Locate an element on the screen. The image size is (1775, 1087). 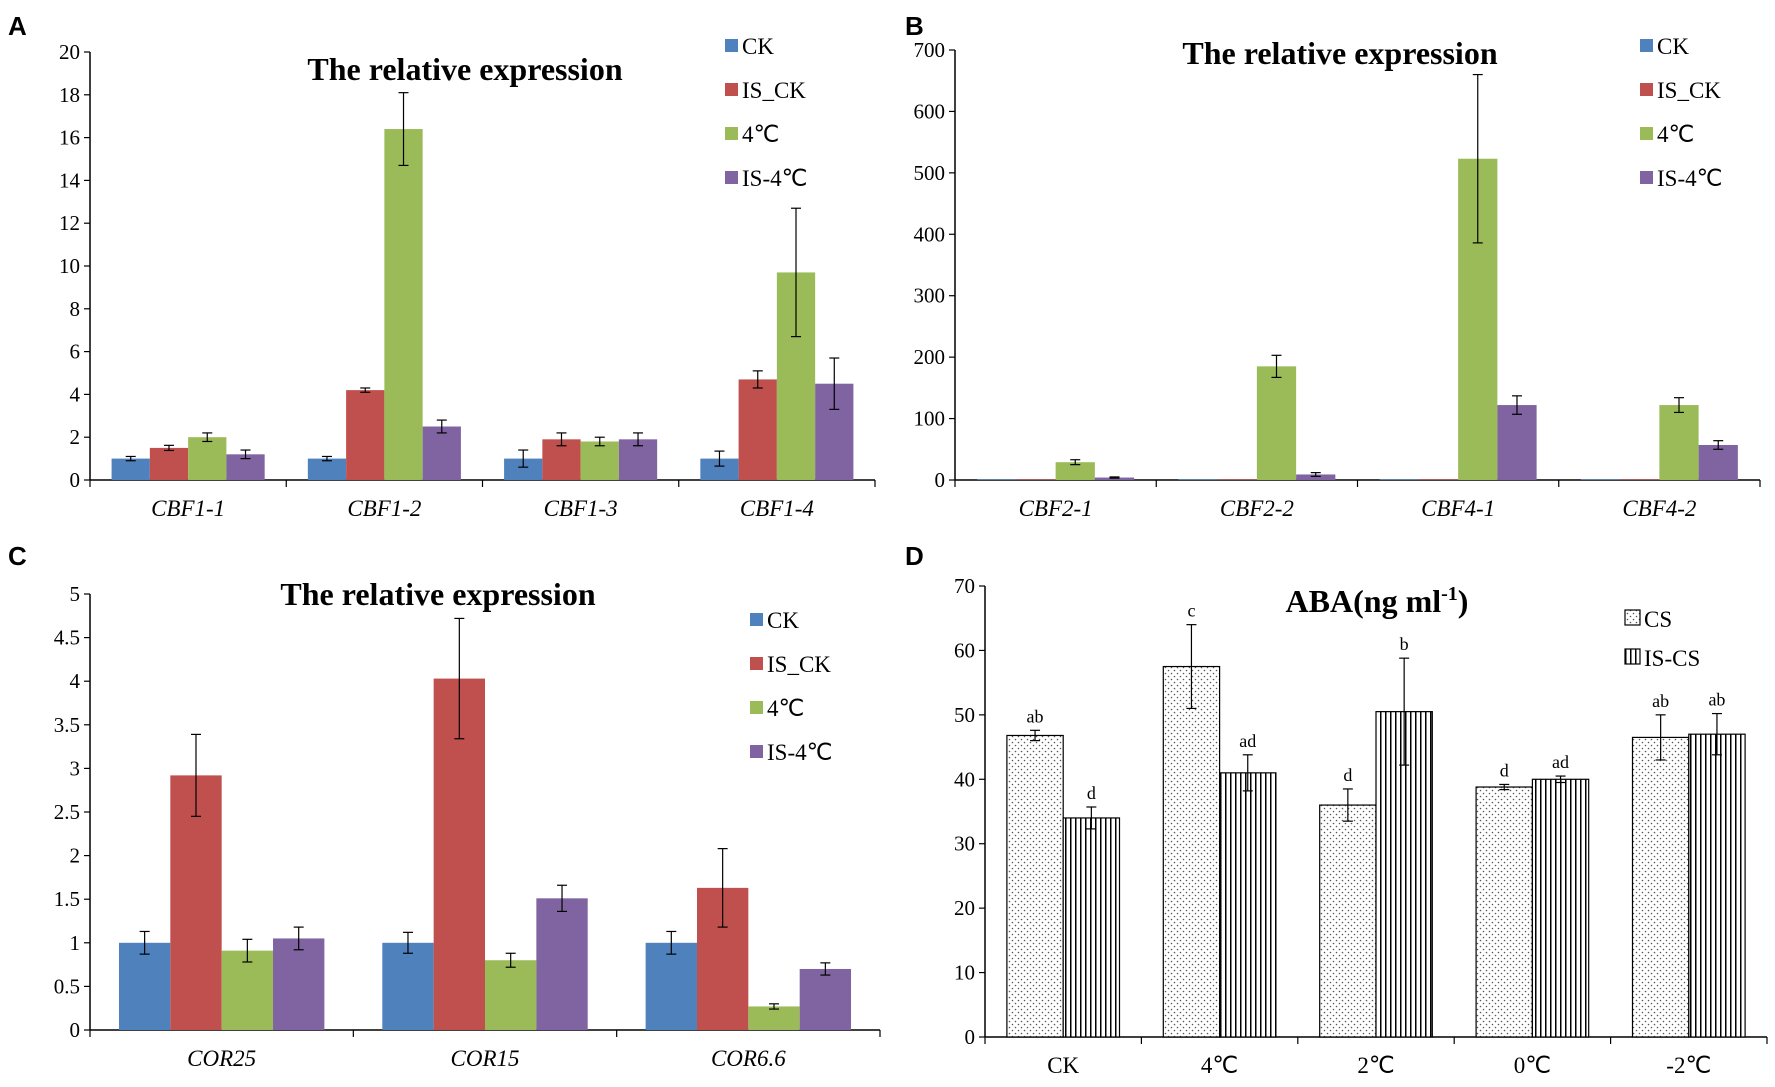
x-category-label: CK is located at coordinates (1063, 1065).